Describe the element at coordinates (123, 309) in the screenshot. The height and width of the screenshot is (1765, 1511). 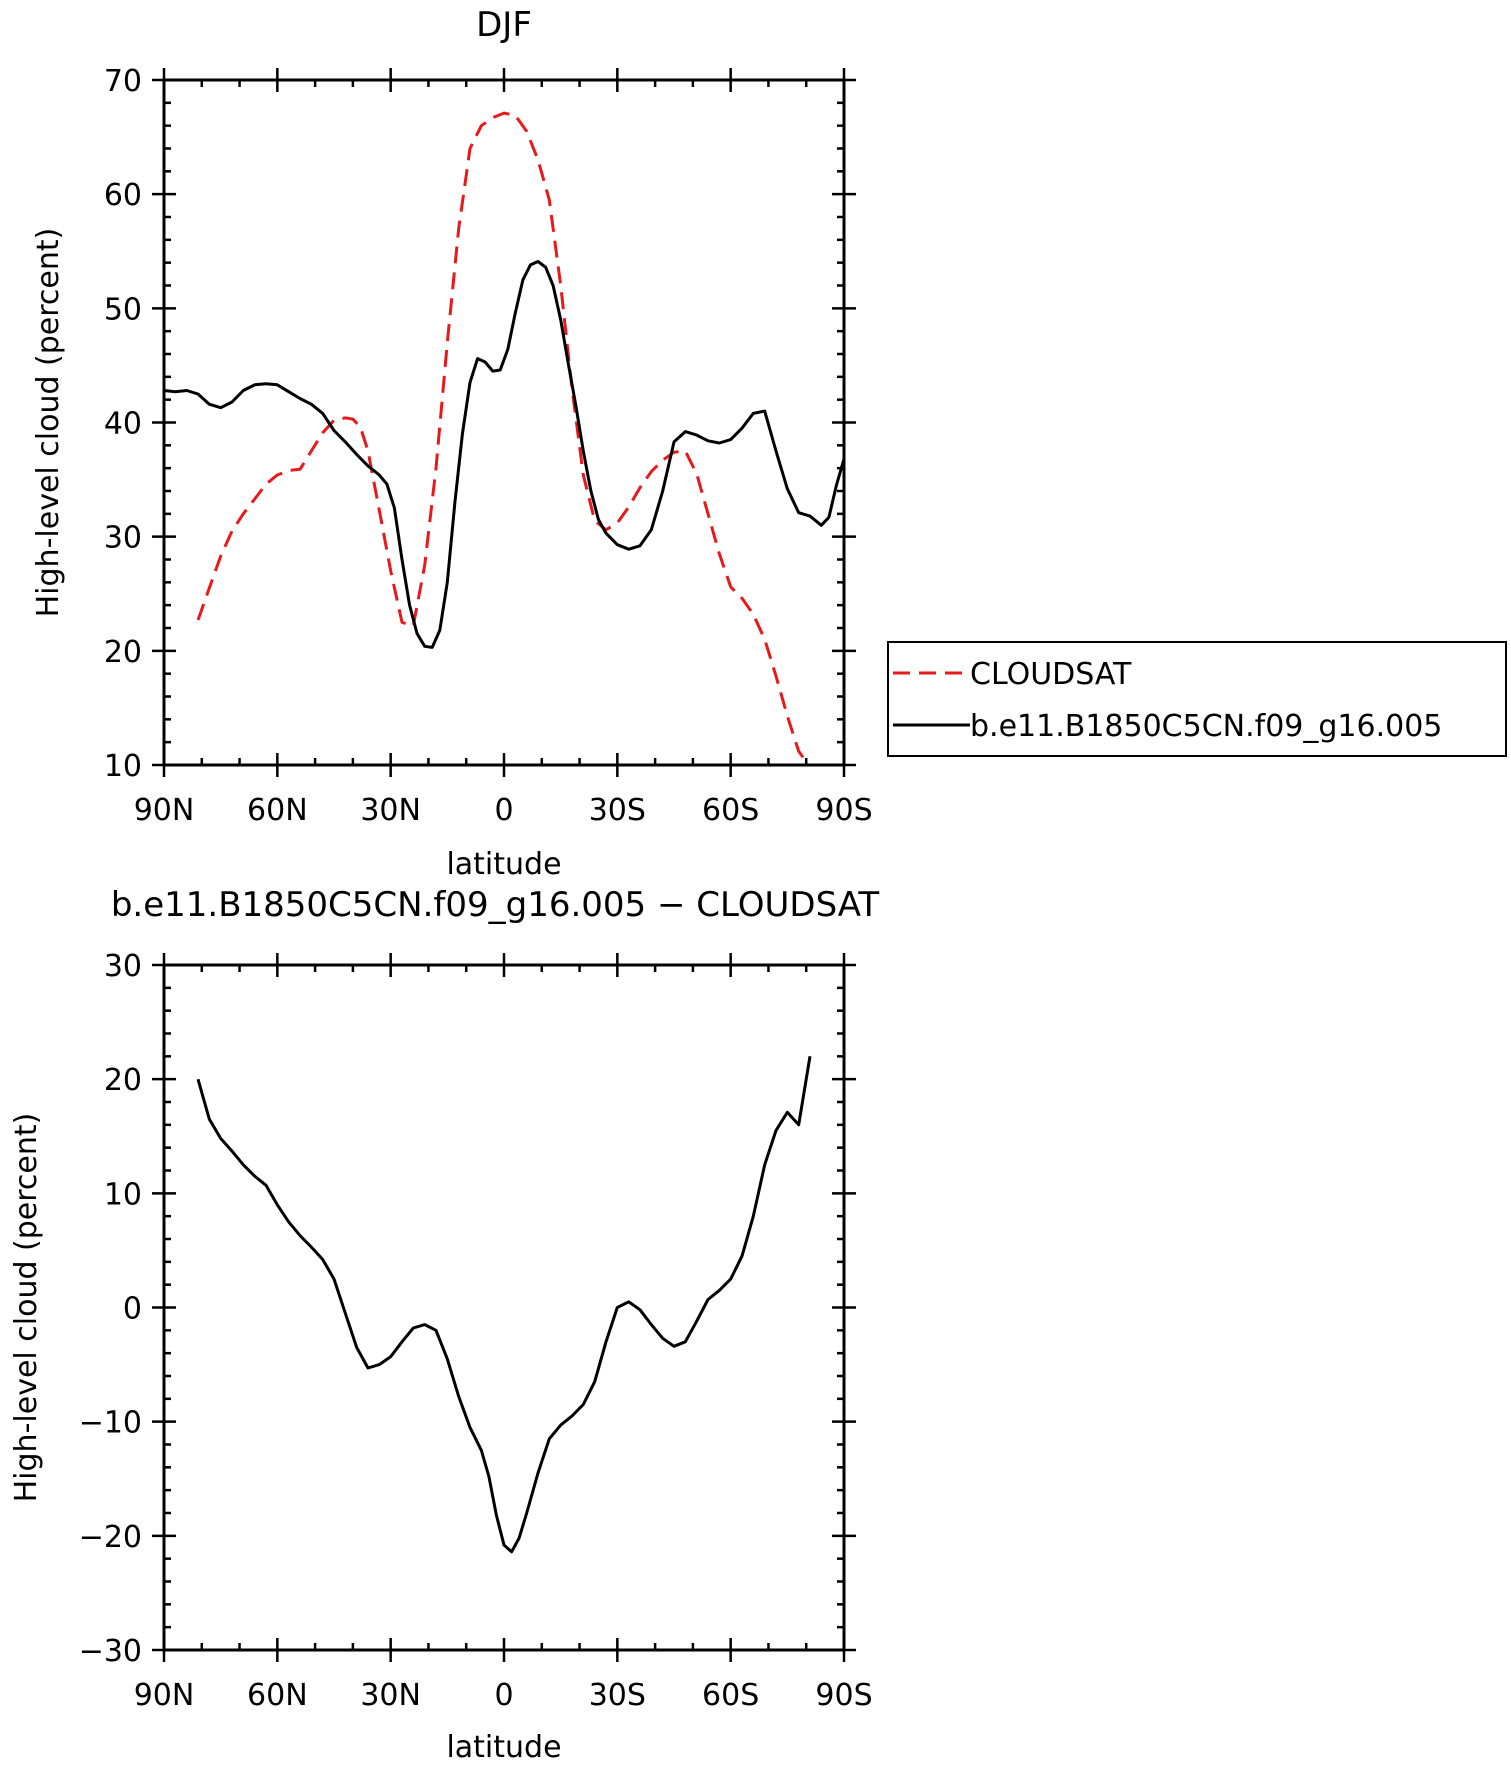
I see `y-tick-label: 50` at that location.